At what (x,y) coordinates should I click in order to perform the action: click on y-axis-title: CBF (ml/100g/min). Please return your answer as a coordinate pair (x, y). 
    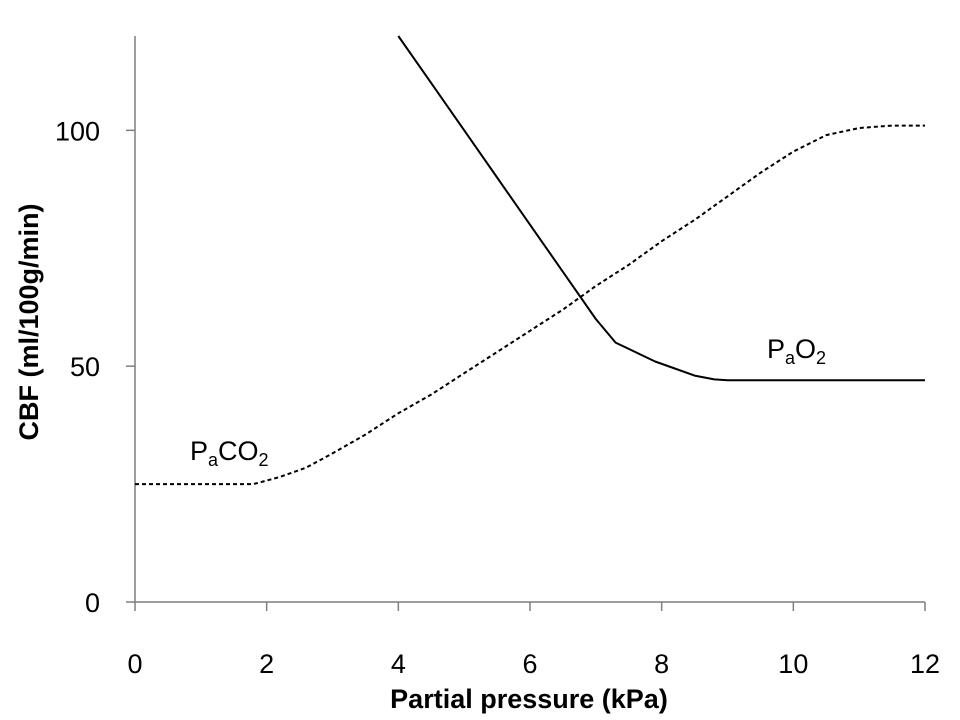
    Looking at the image, I should click on (29, 321).